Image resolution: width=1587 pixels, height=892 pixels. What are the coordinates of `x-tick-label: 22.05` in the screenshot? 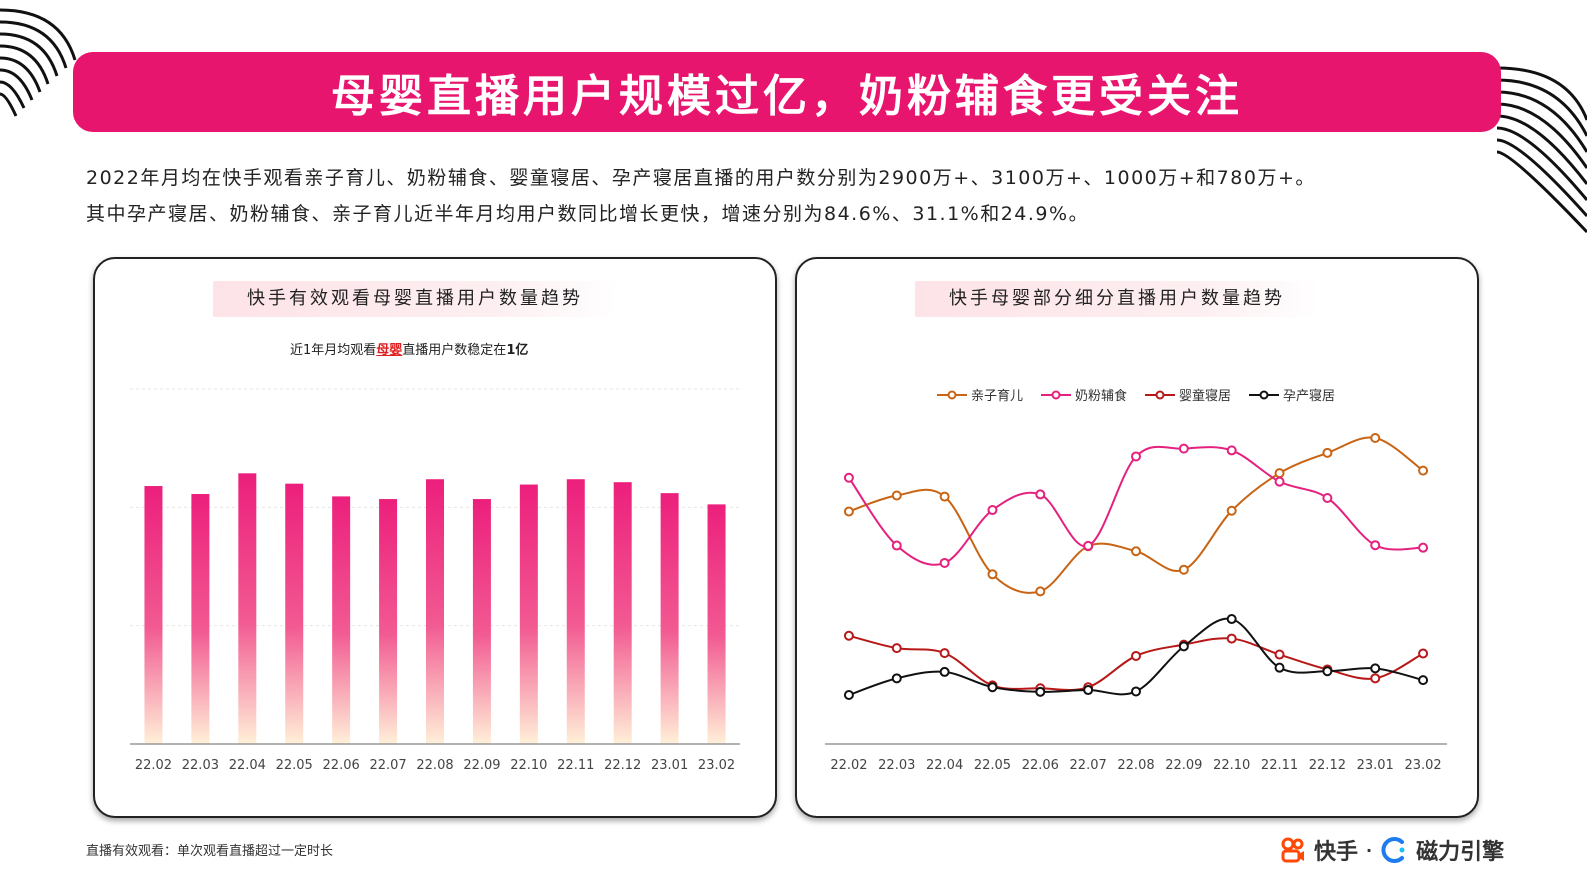 It's located at (992, 765).